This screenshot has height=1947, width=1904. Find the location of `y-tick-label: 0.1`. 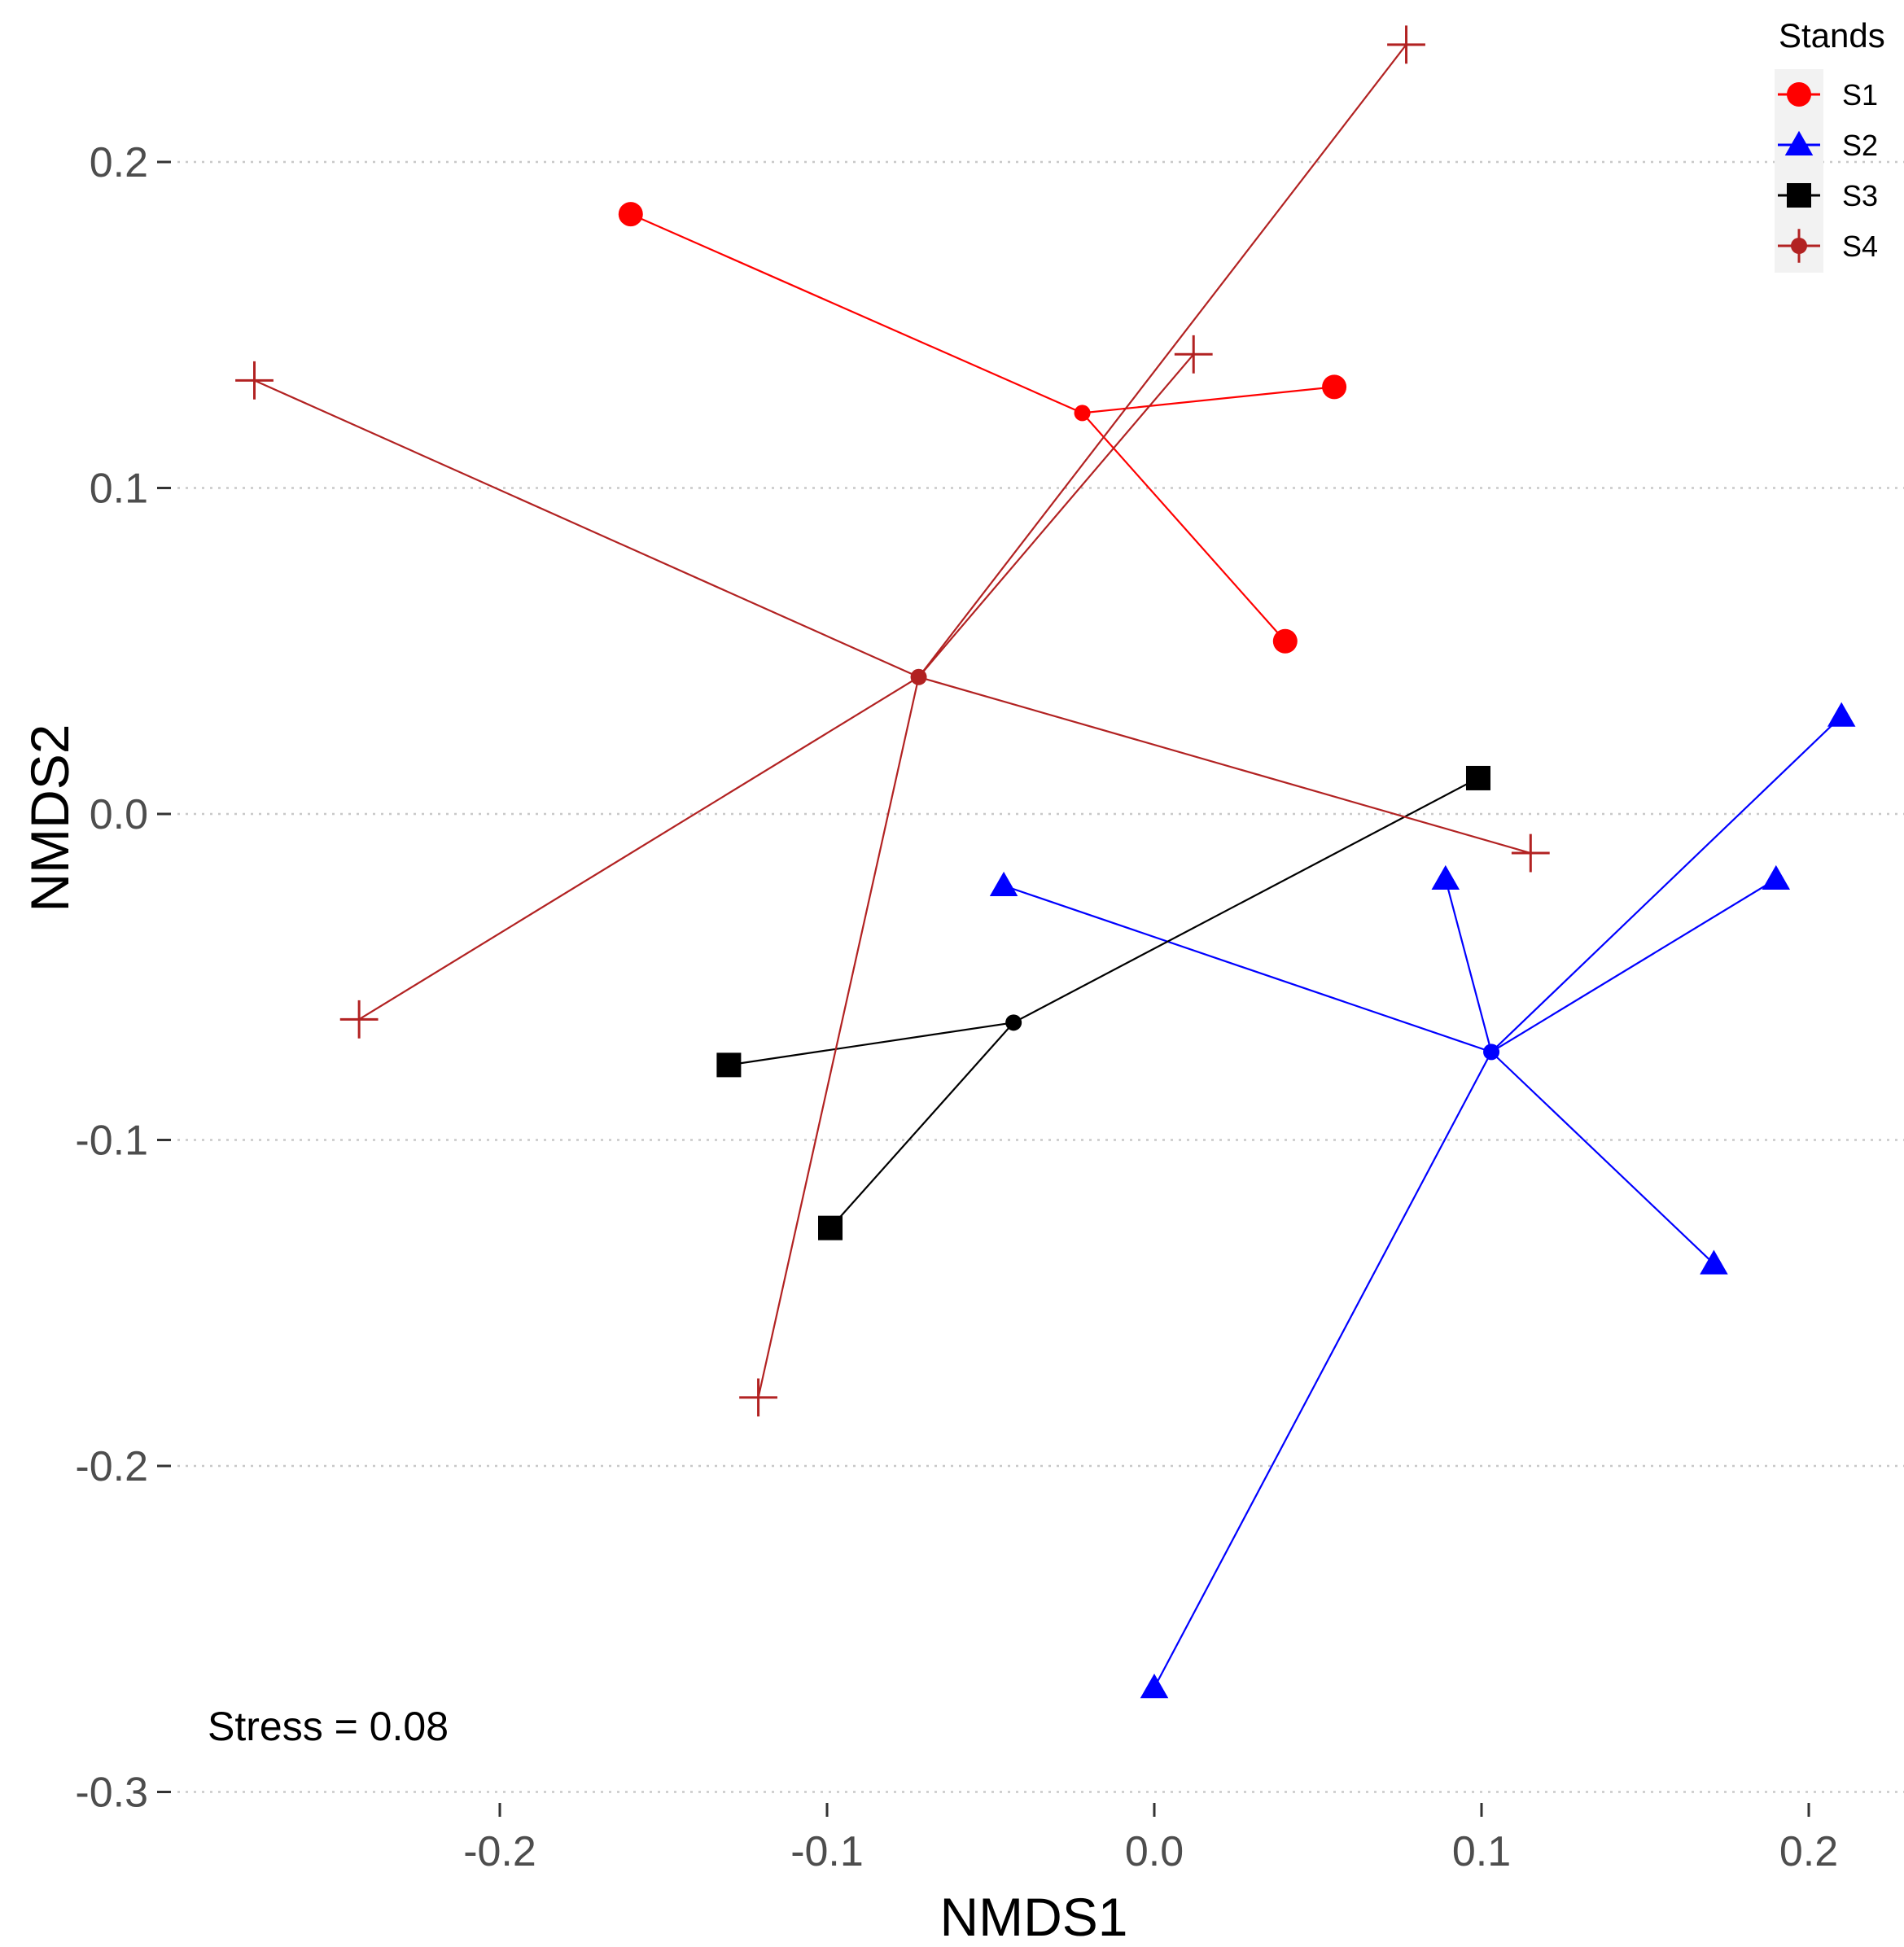

y-tick-label: 0.1 is located at coordinates (119, 489).